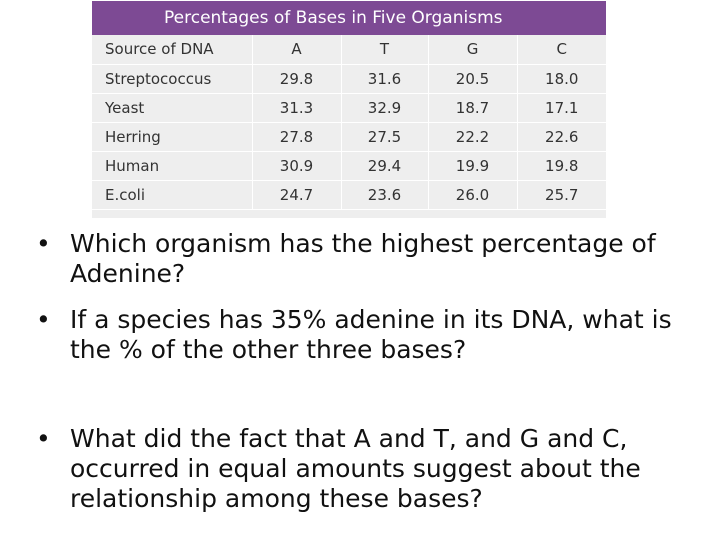 Image resolution: width=720 pixels, height=540 pixels. What do you see at coordinates (385, 137) in the screenshot?
I see `value-cell: 27.5` at bounding box center [385, 137].